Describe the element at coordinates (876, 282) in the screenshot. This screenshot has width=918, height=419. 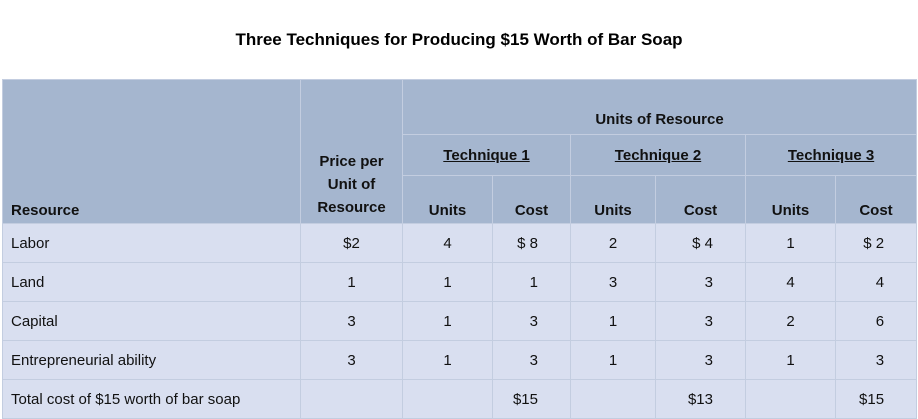
I see `cost-cell: 4` at that location.